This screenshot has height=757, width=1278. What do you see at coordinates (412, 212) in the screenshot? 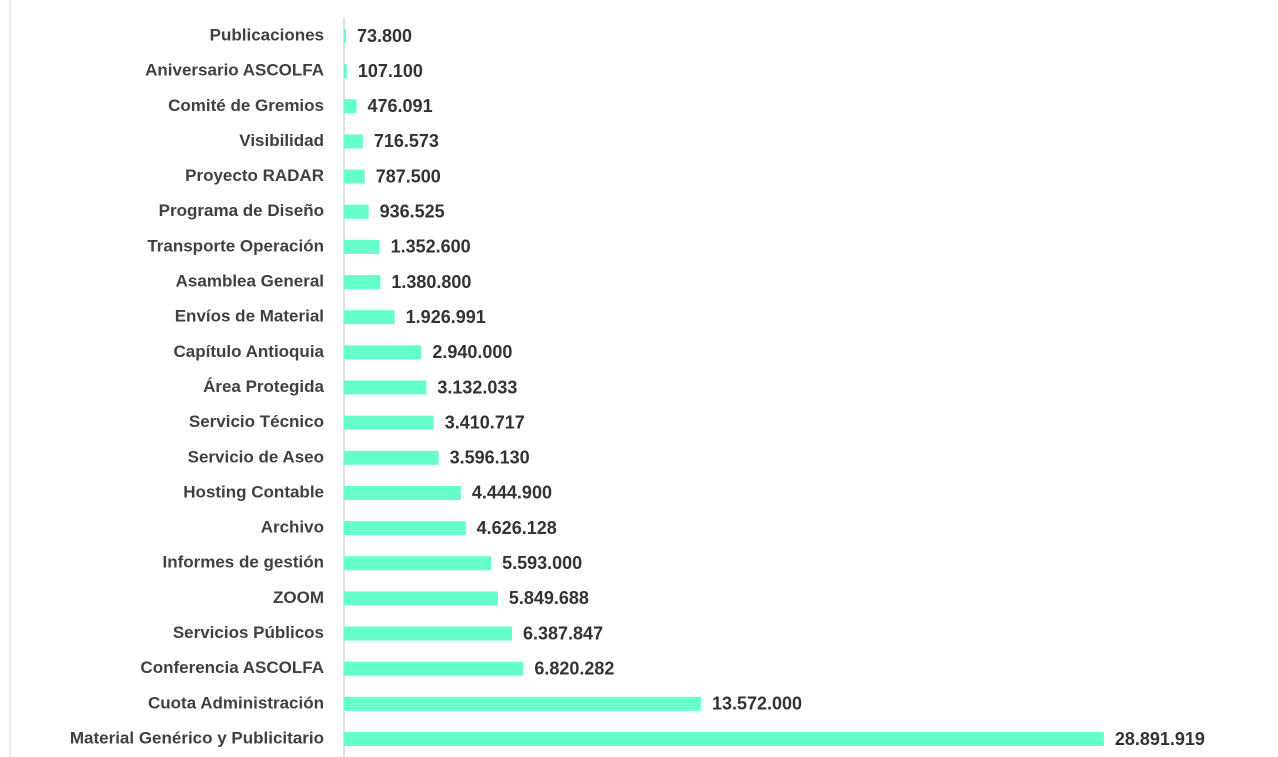
I see `value-label: 936.525` at bounding box center [412, 212].